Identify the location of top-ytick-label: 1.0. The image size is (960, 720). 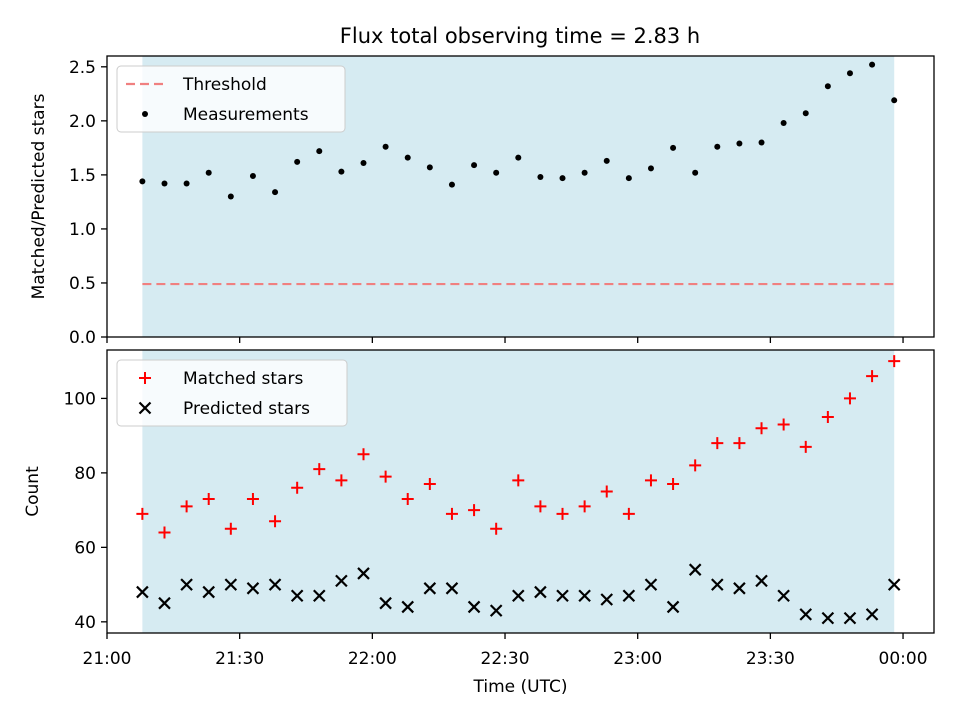
(82, 230).